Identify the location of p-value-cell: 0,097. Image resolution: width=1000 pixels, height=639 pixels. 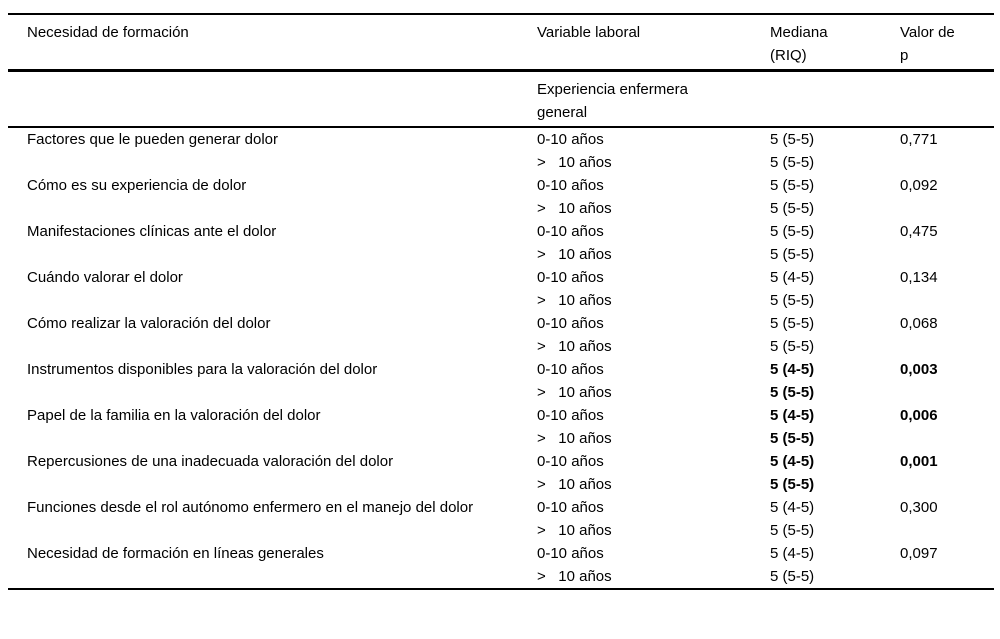
(947, 553).